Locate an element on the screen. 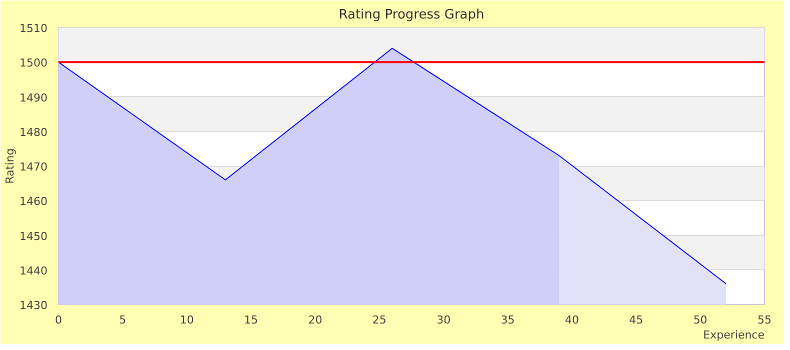 The image size is (790, 350). x-tick-label: 0 is located at coordinates (58, 320).